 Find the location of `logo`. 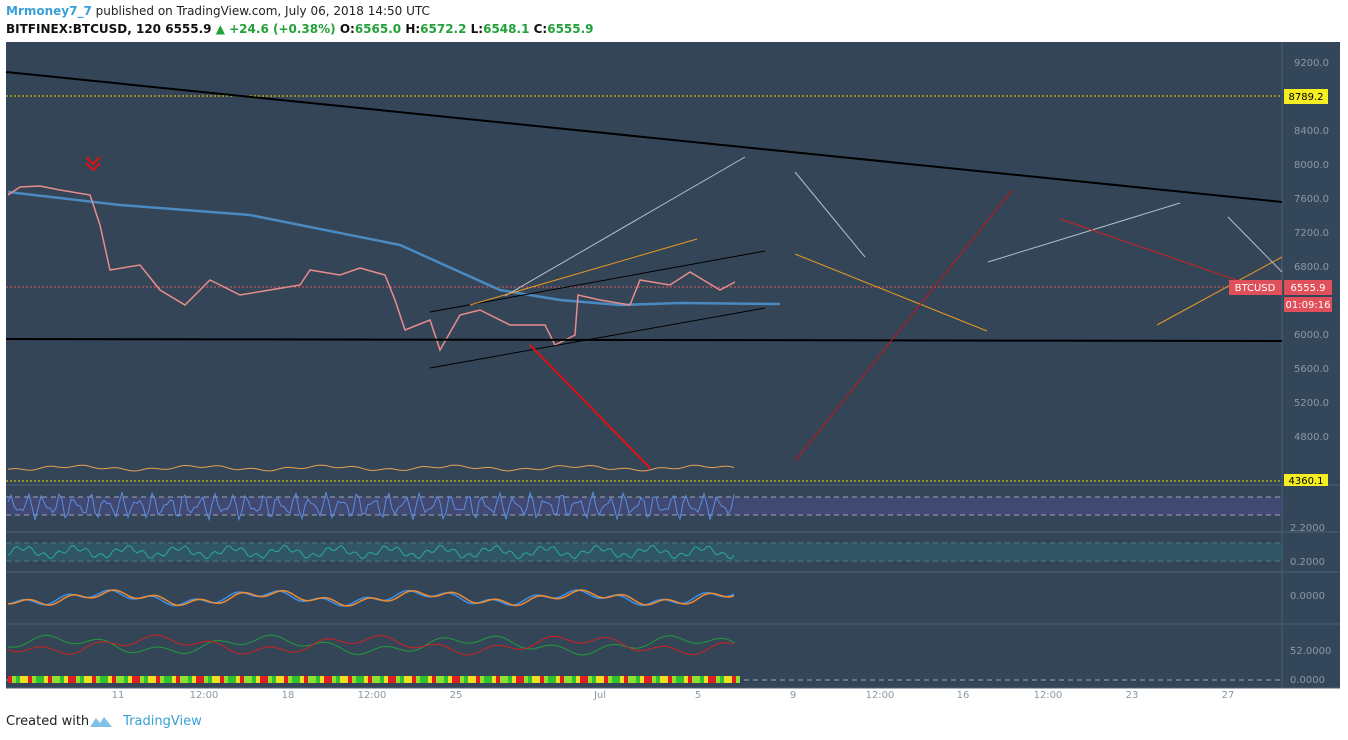

logo is located at coordinates (101, 722).